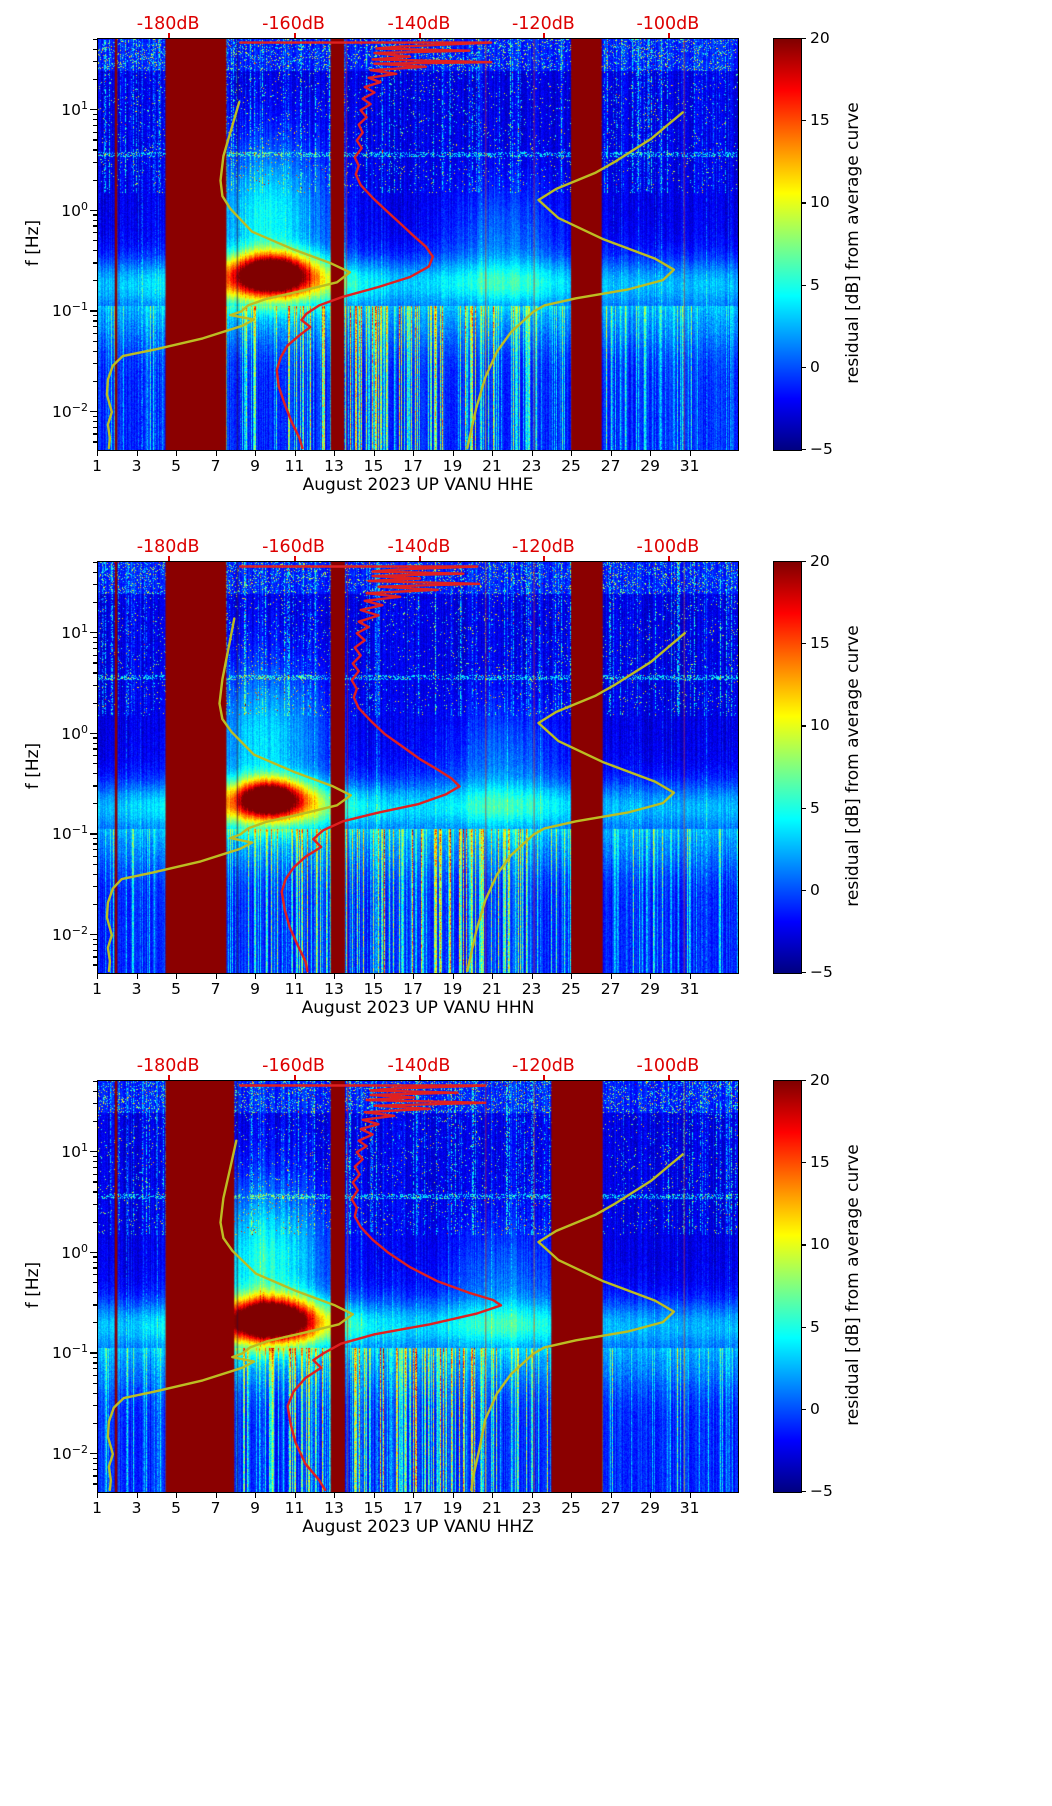  Describe the element at coordinates (74, 632) in the screenshot. I see `y-axis-tick-label: 10¹` at that location.